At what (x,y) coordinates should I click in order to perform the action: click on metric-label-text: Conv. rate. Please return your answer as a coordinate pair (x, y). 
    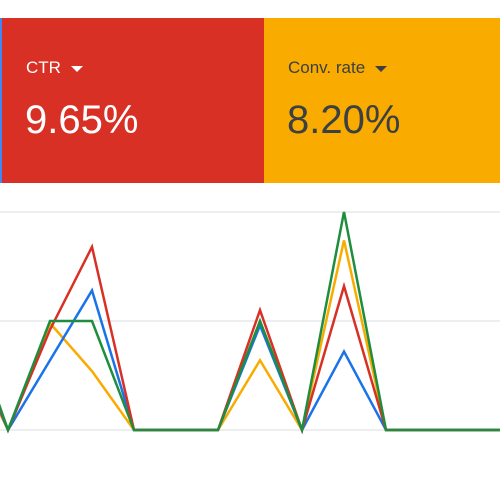
    Looking at the image, I should click on (327, 67).